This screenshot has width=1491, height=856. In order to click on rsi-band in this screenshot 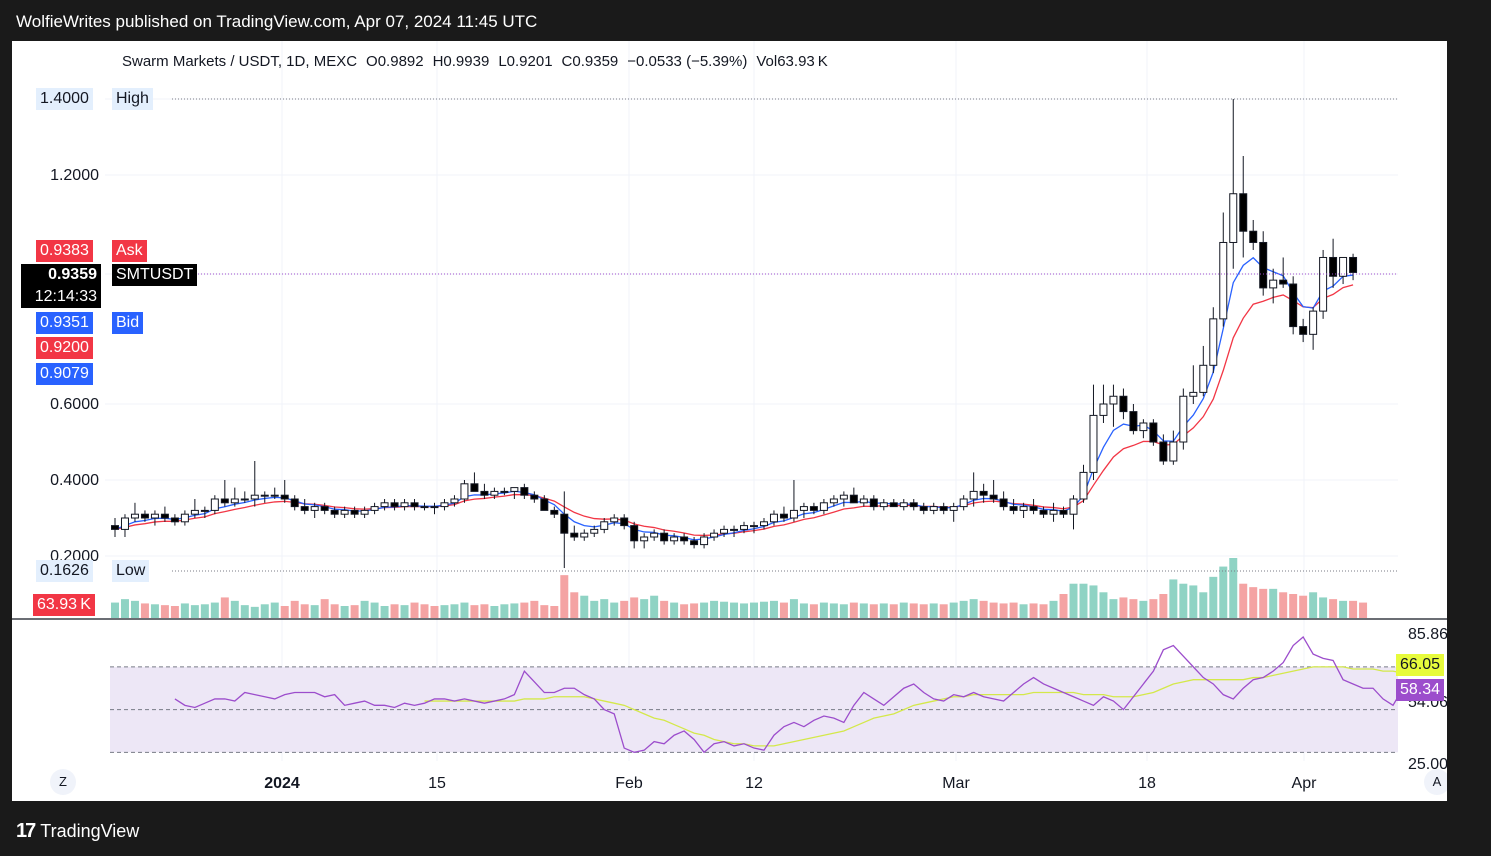, I will do `click(754, 709)`.